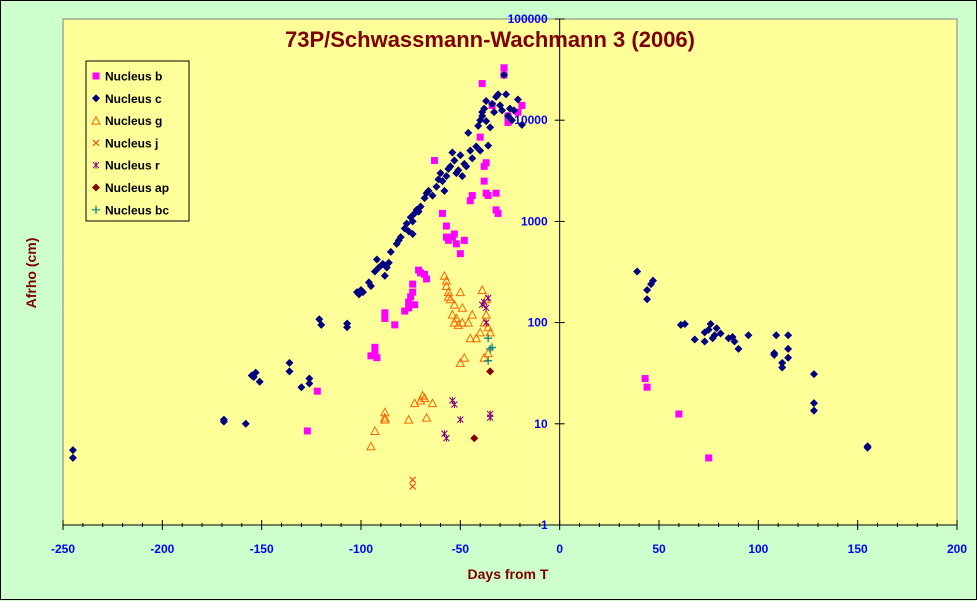  What do you see at coordinates (544, 525) in the screenshot?
I see `y-tick-label: 1` at bounding box center [544, 525].